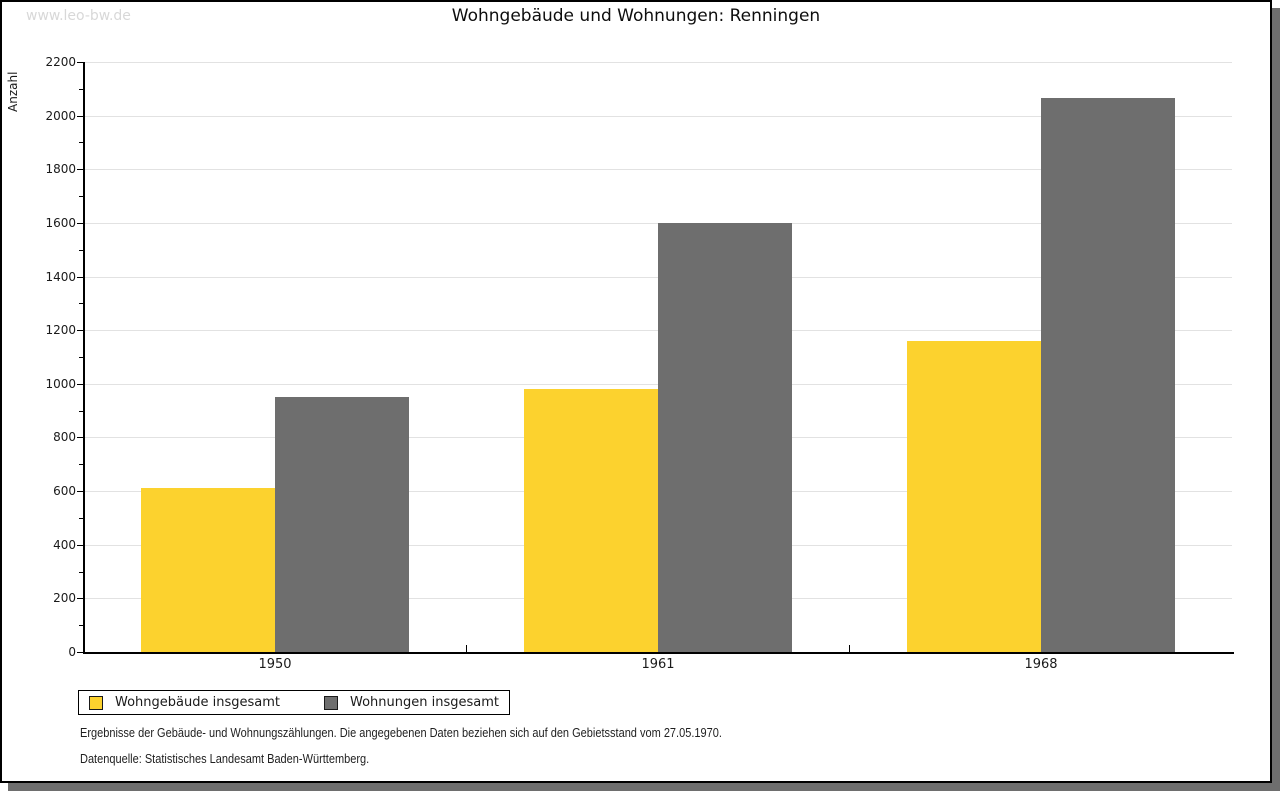 This screenshot has height=791, width=1280. Describe the element at coordinates (658, 116) in the screenshot. I see `gridline-2000` at that location.